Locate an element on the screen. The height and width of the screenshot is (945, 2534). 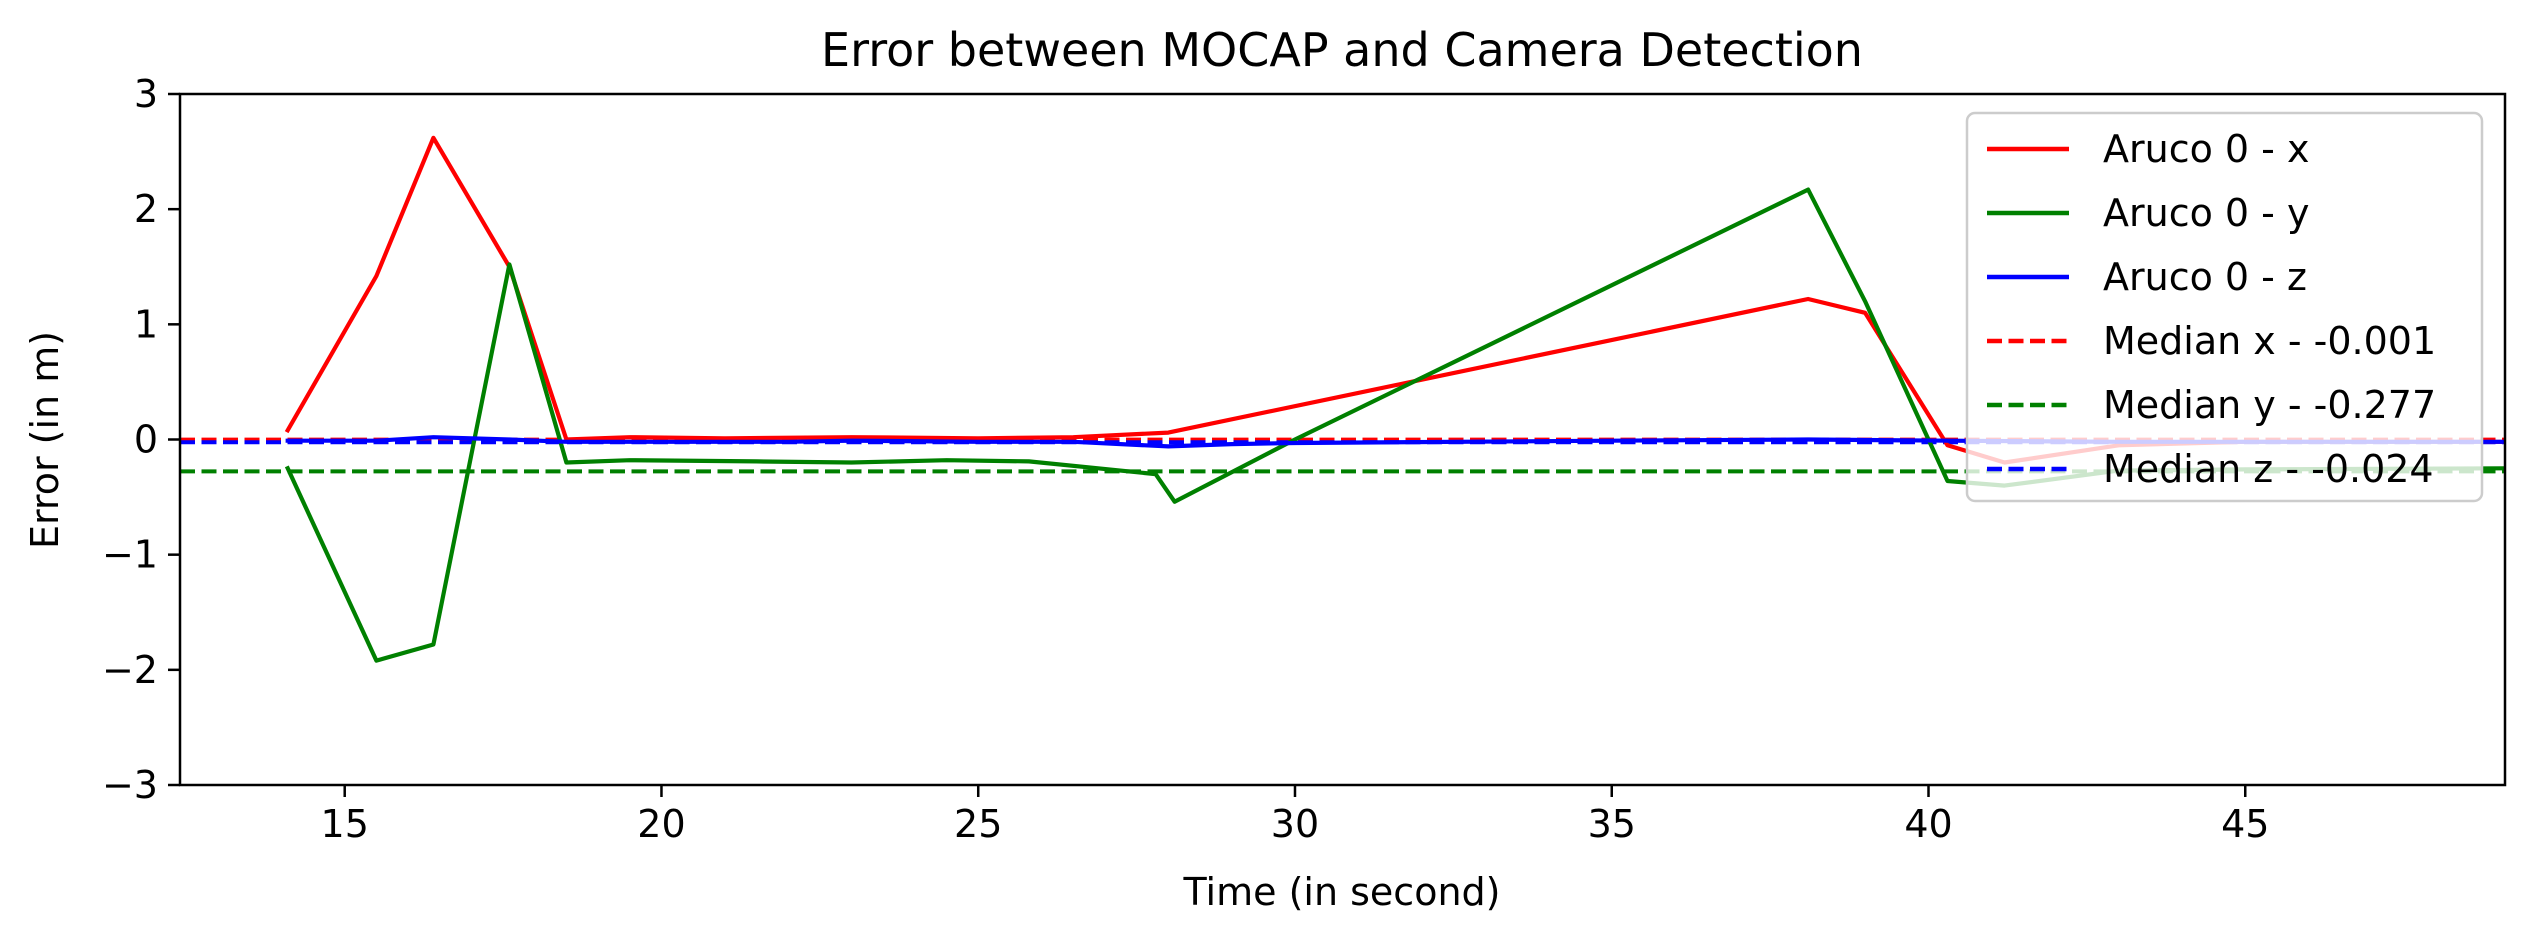
y-tick-label: −2 is located at coordinates (130, 670).